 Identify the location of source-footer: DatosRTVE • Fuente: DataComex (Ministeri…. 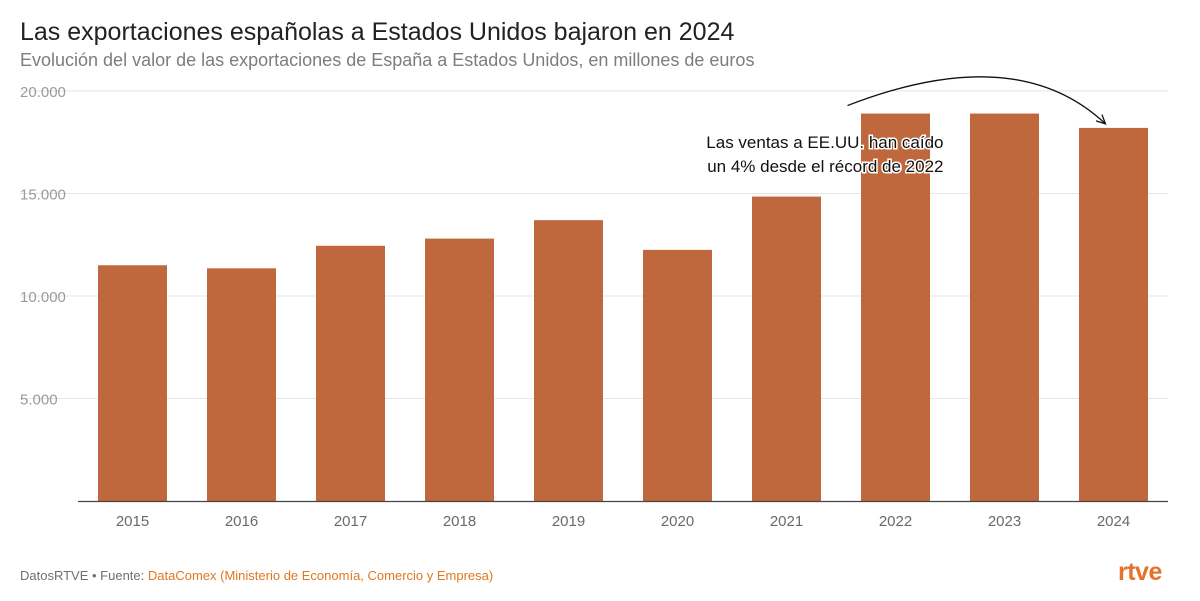
(256, 575).